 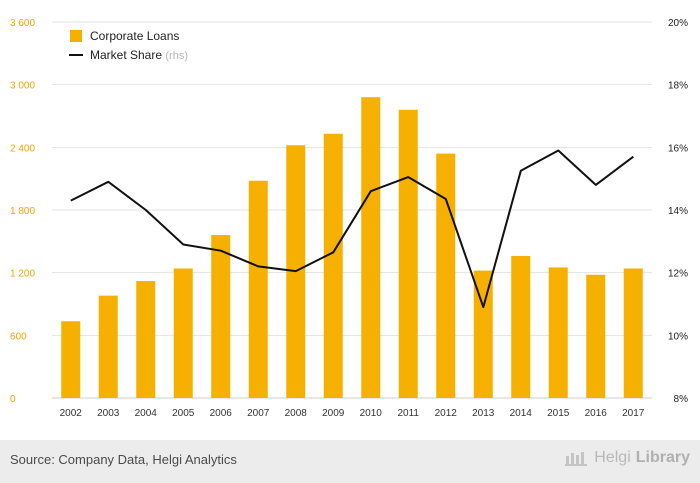 What do you see at coordinates (678, 148) in the screenshot?
I see `right-axis-tick-label: 16%` at bounding box center [678, 148].